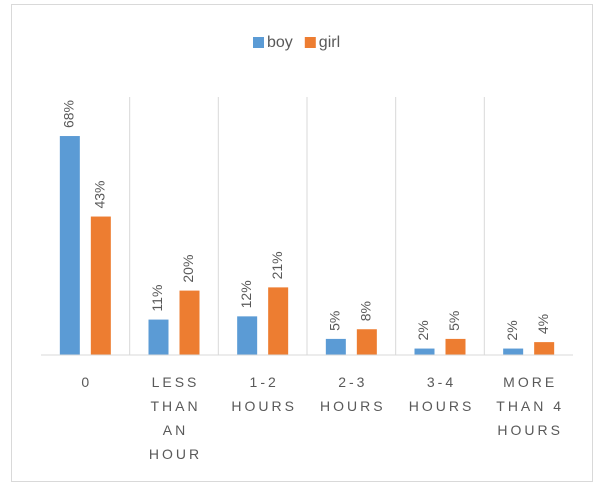 The image size is (603, 486). Describe the element at coordinates (329, 42) in the screenshot. I see `legend-label: girl` at that location.